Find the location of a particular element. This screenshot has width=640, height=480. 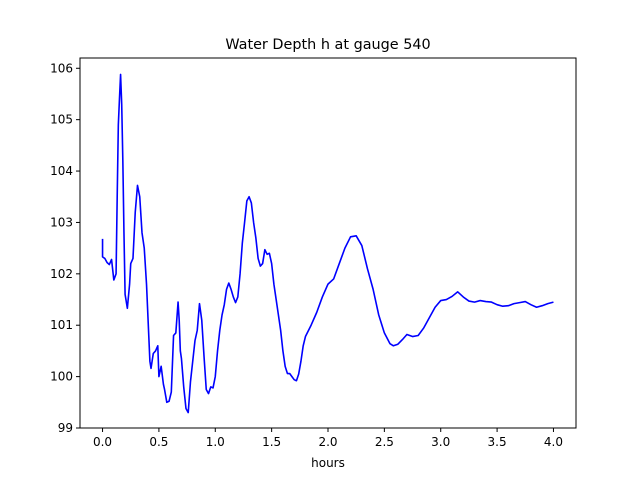

x-tick-label: 3.0 is located at coordinates (440, 442).